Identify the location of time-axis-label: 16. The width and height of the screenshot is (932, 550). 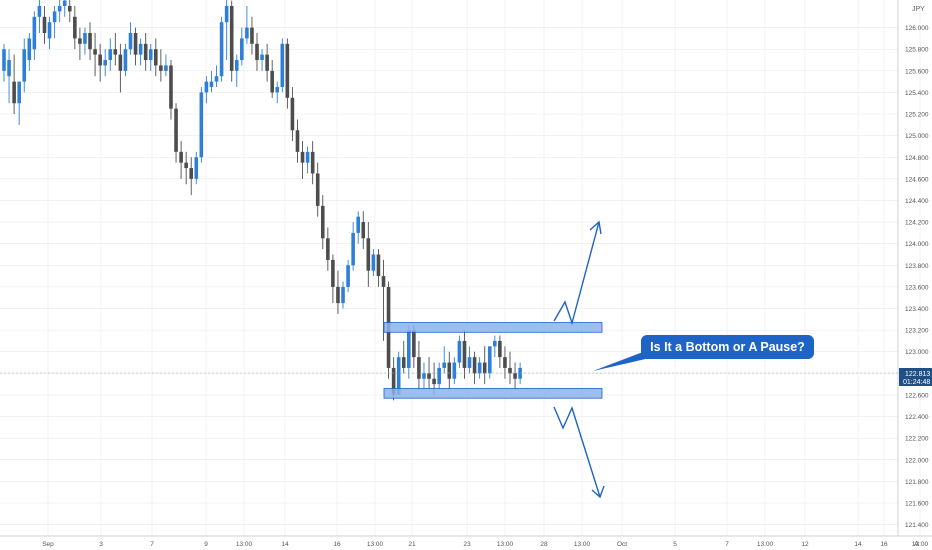
(884, 544).